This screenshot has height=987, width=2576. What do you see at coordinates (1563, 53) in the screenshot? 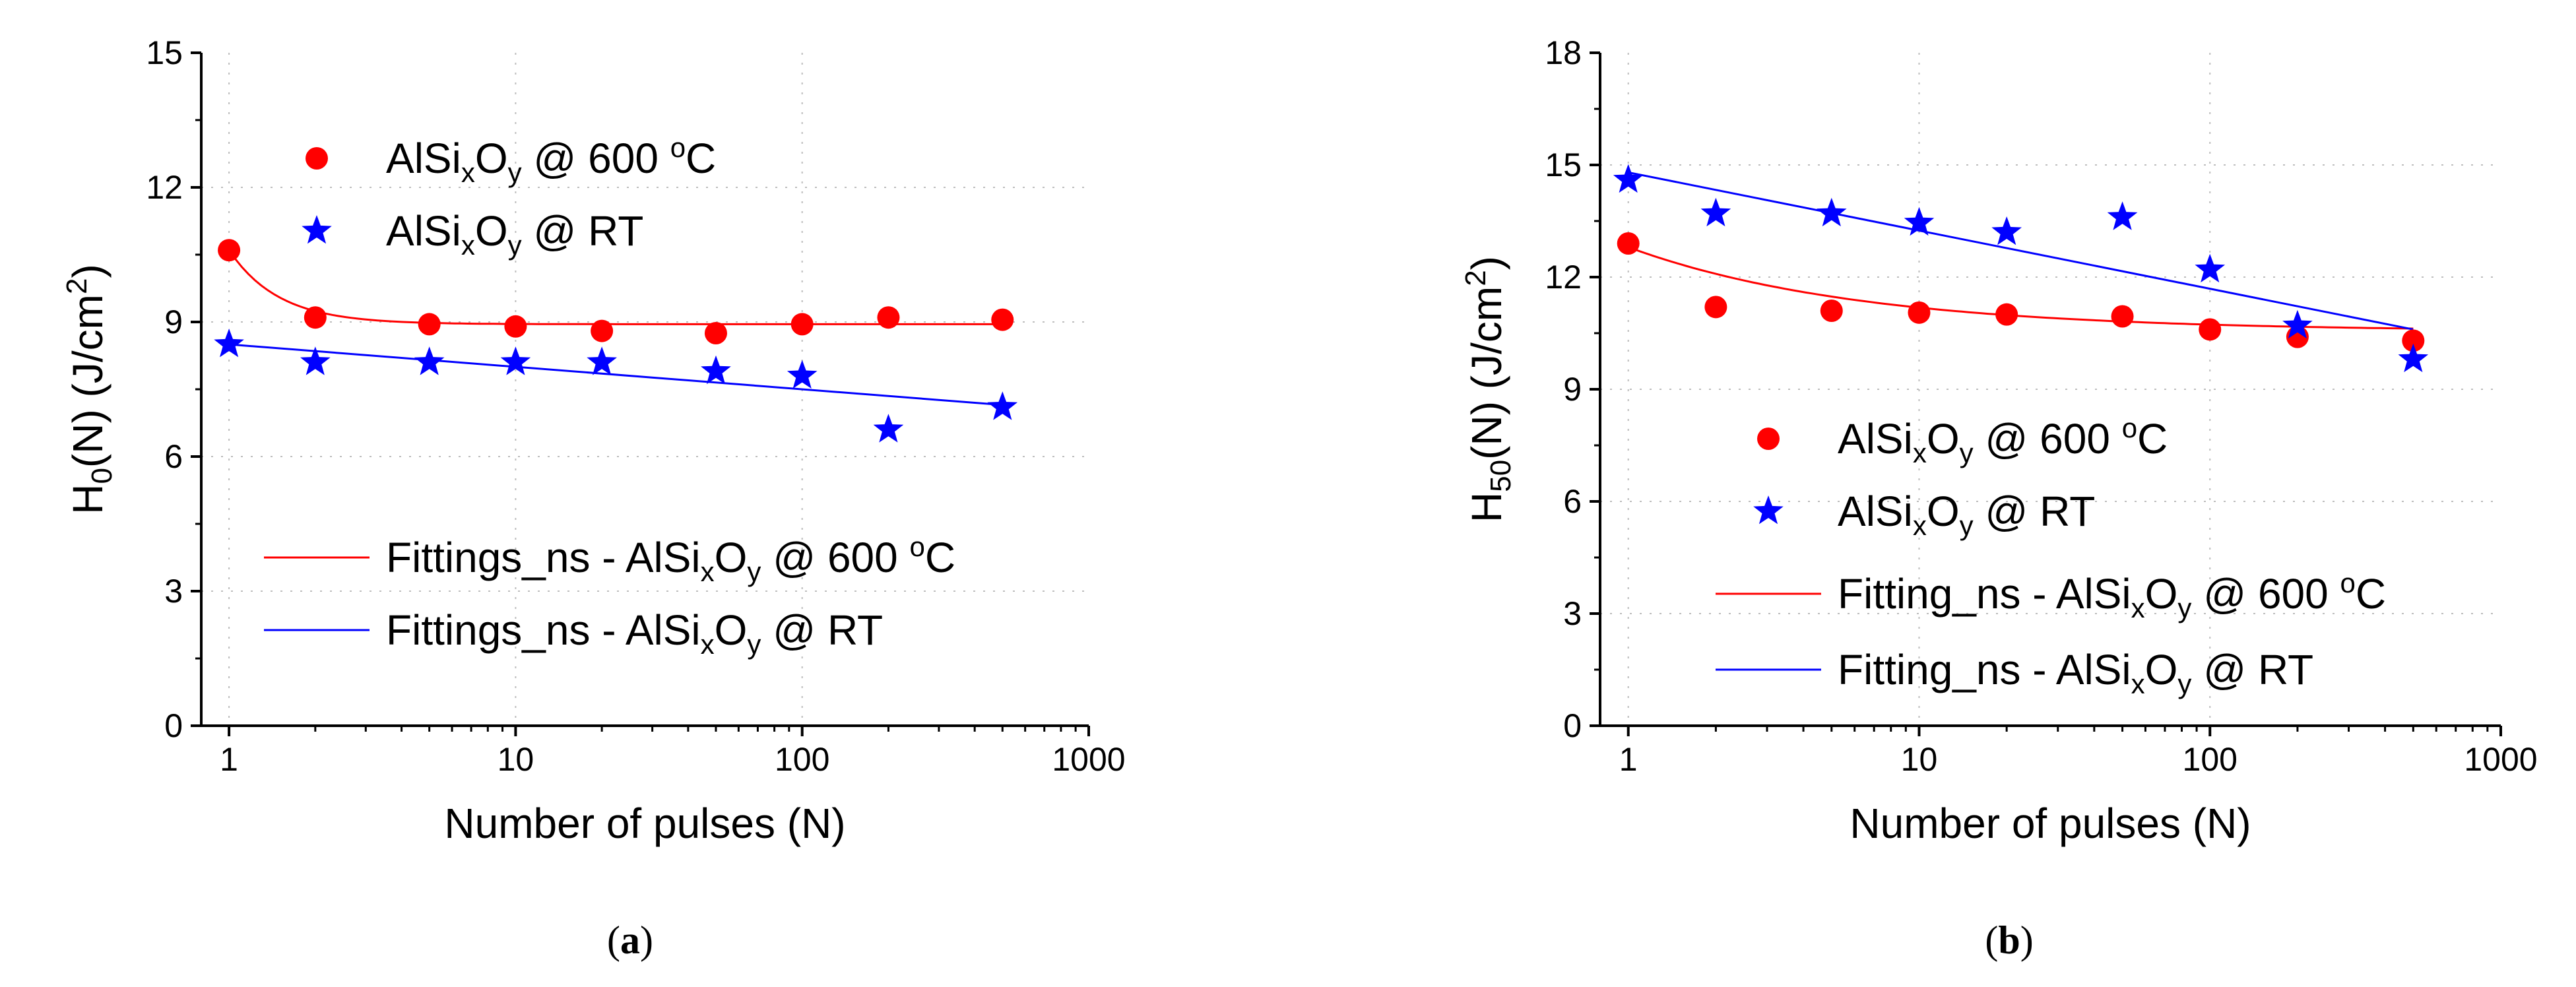
I see `y-tick-label: 18` at bounding box center [1563, 53].